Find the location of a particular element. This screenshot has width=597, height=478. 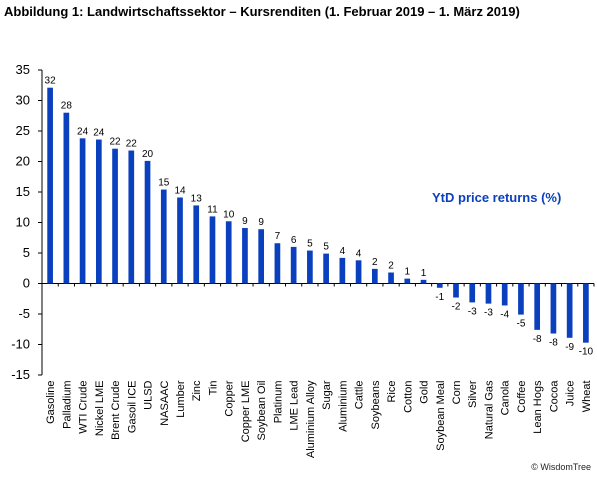

category-label: Zinc is located at coordinates (197, 390).